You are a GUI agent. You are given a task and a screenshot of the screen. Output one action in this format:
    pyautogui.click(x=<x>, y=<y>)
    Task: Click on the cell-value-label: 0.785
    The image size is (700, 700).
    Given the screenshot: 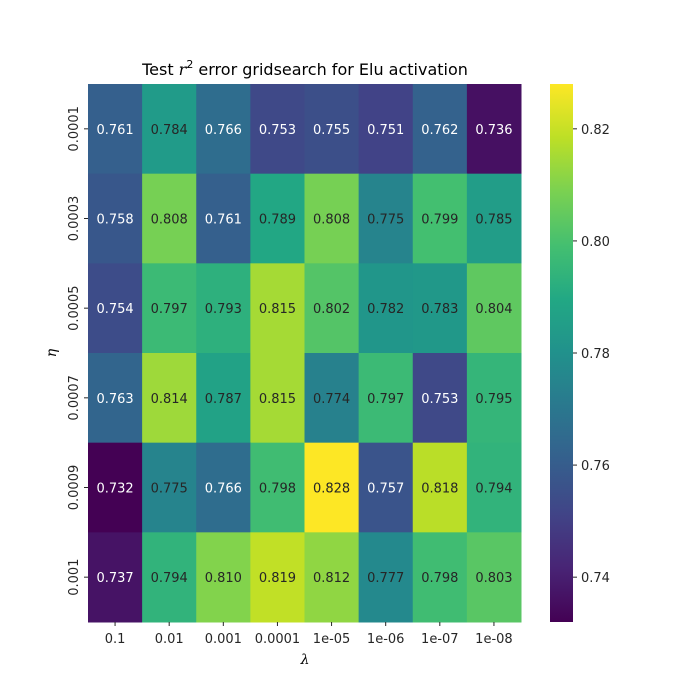 What is the action you would take?
    pyautogui.click(x=493, y=220)
    